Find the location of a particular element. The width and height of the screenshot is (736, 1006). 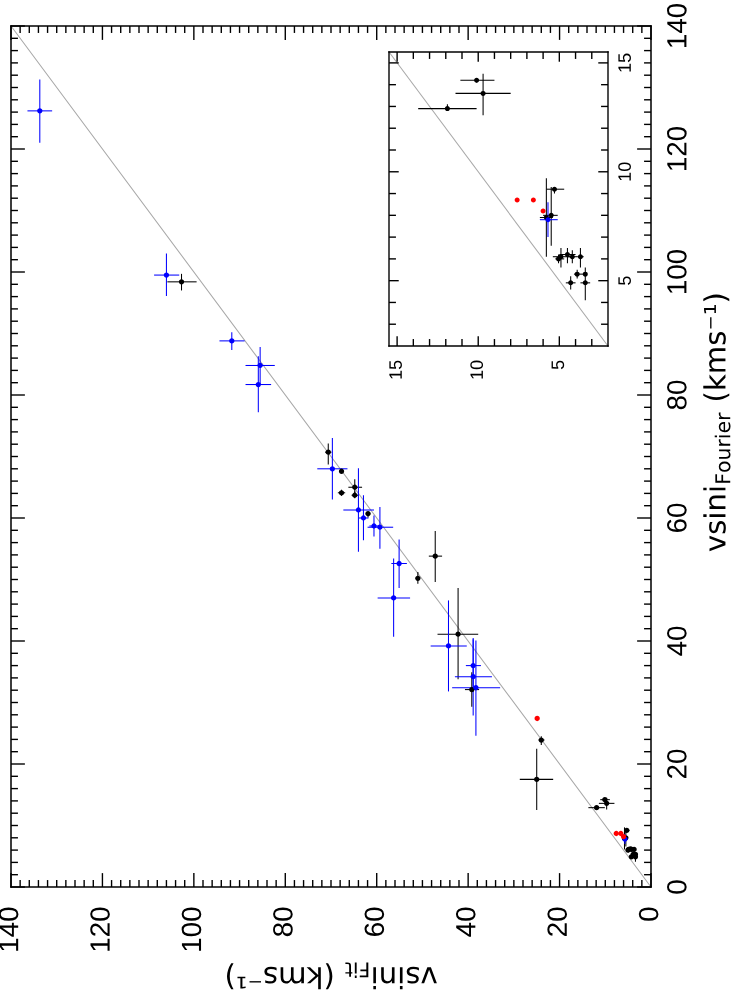

x-tick-label: 120 is located at coordinates (100, 929).